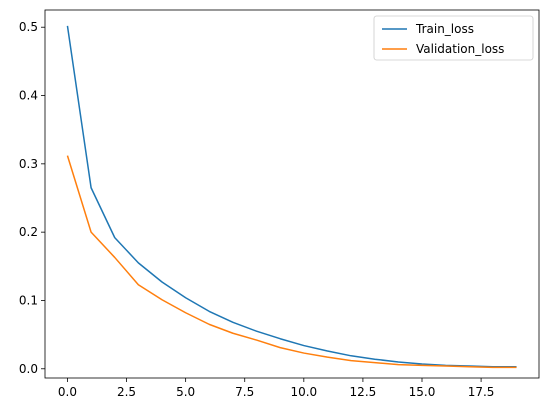 This screenshot has width=547, height=413. What do you see at coordinates (303, 392) in the screenshot?
I see `x-tick-label: 10.0` at bounding box center [303, 392].